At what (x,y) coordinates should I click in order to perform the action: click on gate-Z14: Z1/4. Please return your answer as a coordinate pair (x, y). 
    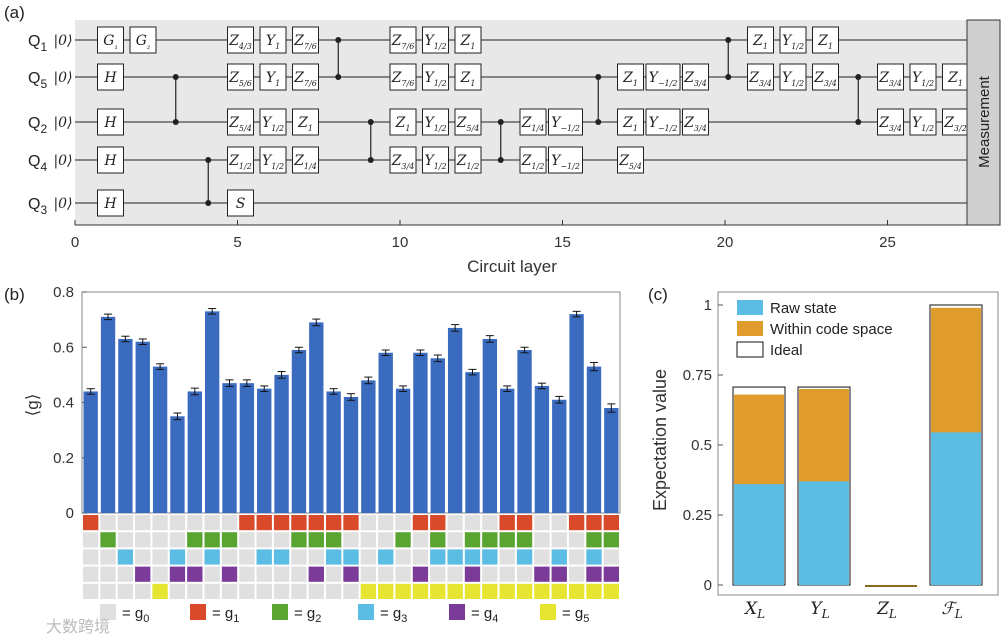
    Looking at the image, I should click on (533, 122).